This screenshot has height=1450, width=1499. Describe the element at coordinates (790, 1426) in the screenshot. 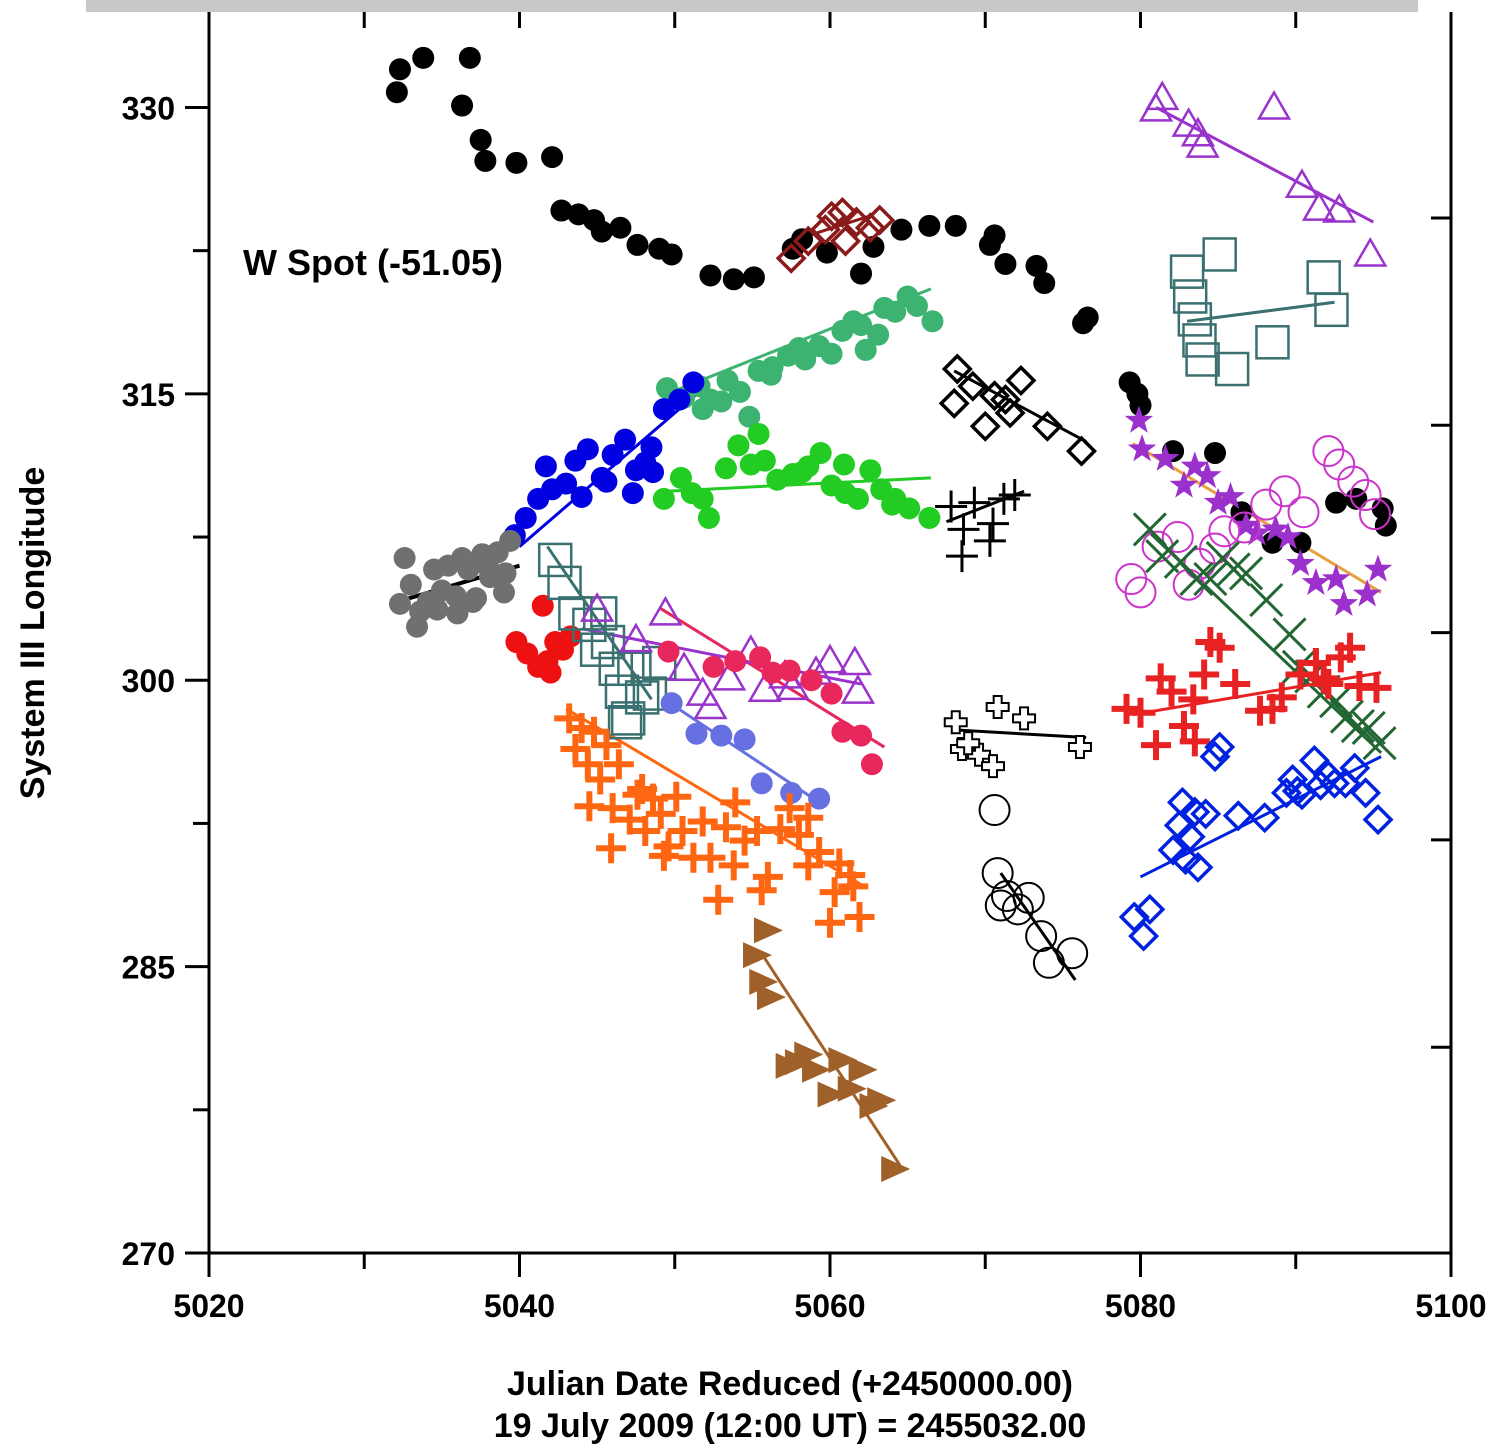

I see `x-axis-subtitle: 19 July 2009 (12:00 UT) = 2455032.00` at that location.